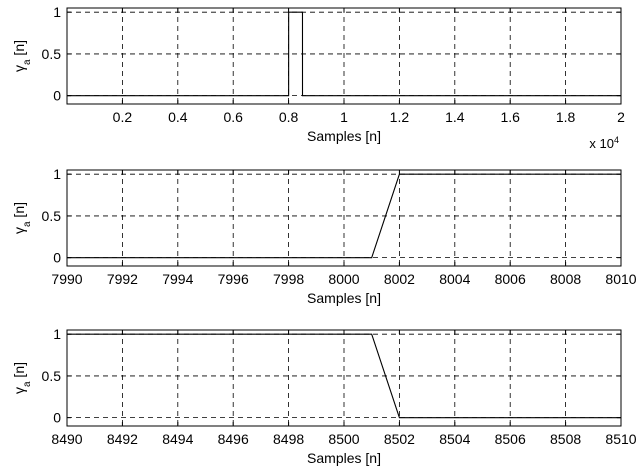 This screenshot has height=468, width=639. I want to click on x-tick-label: 0.2, so click(123, 117).